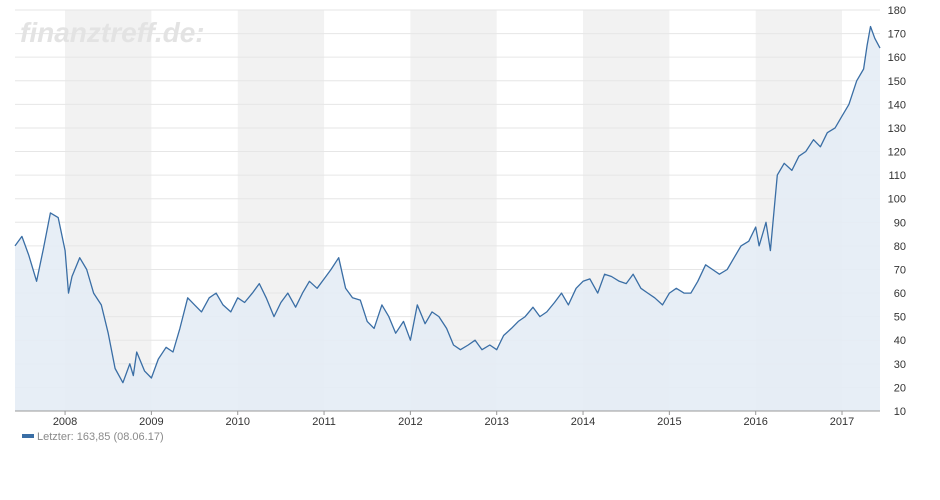  What do you see at coordinates (897, 11) in the screenshot?
I see `y-tick-label-180: 180` at bounding box center [897, 11].